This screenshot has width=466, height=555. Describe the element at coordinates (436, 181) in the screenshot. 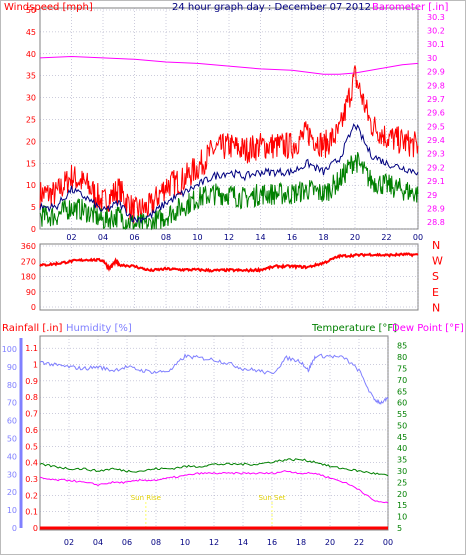

I see `barometer-tick-label: 29.1` at that location.